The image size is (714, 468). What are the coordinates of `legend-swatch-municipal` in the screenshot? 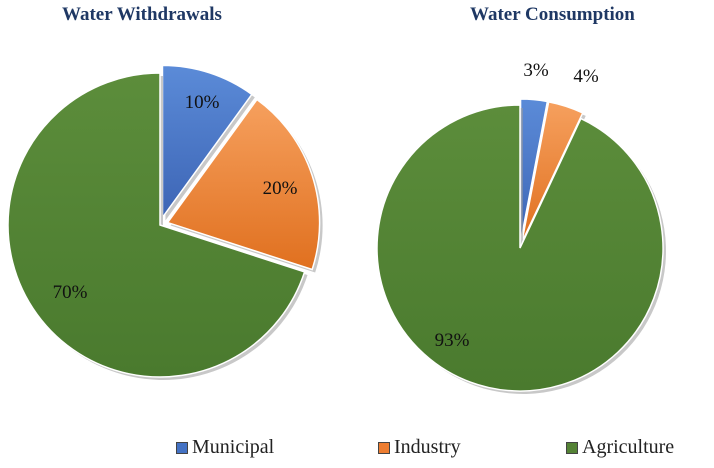 It's located at (182, 447).